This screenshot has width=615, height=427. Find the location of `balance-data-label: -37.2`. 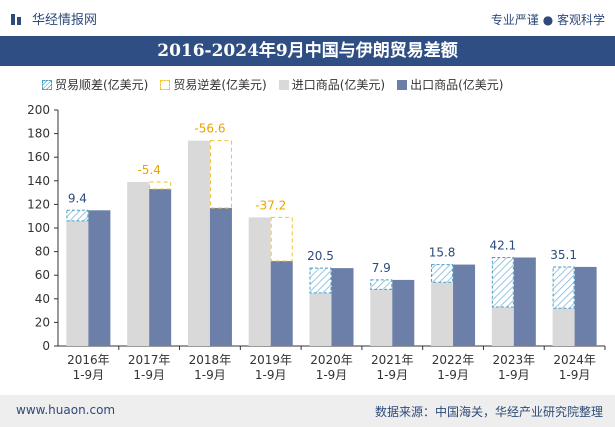

balance-data-label: -37.2 is located at coordinates (270, 205).